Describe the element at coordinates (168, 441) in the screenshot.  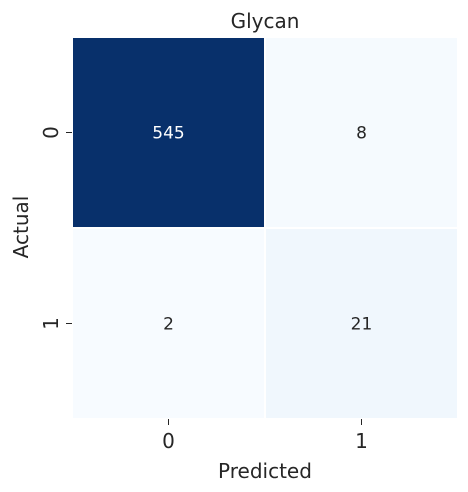
I see `x-tick-label-0: 0` at that location.